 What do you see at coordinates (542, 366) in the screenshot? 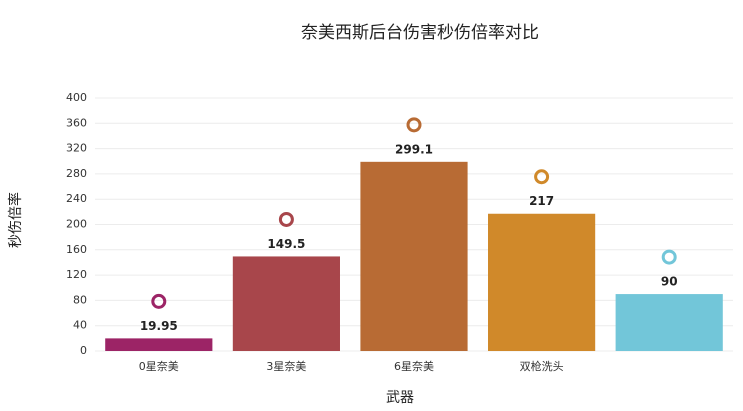
I see `x-tick-label: 双枪洗头` at bounding box center [542, 366].